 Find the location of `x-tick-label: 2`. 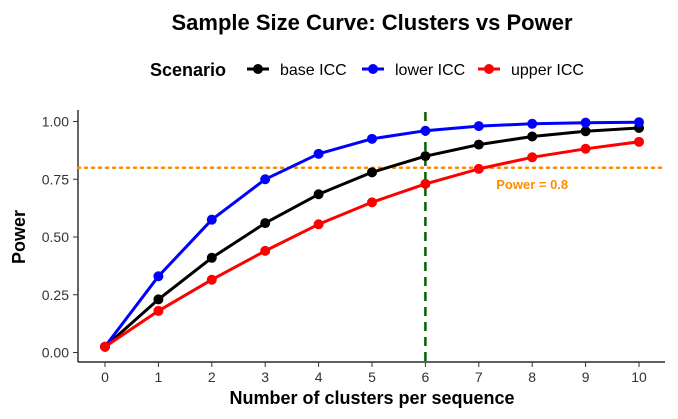

x-tick-label: 2 is located at coordinates (212, 377).